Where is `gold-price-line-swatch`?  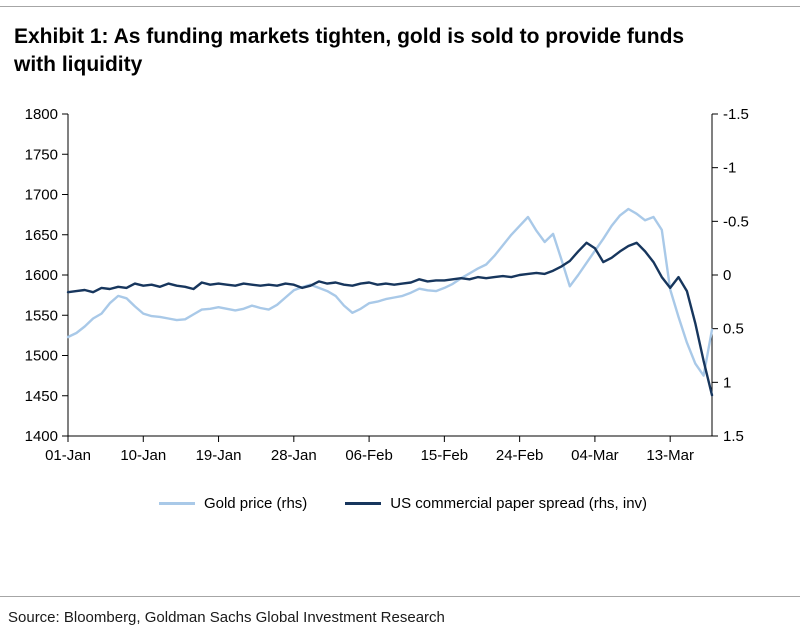 gold-price-line-swatch is located at coordinates (176, 504).